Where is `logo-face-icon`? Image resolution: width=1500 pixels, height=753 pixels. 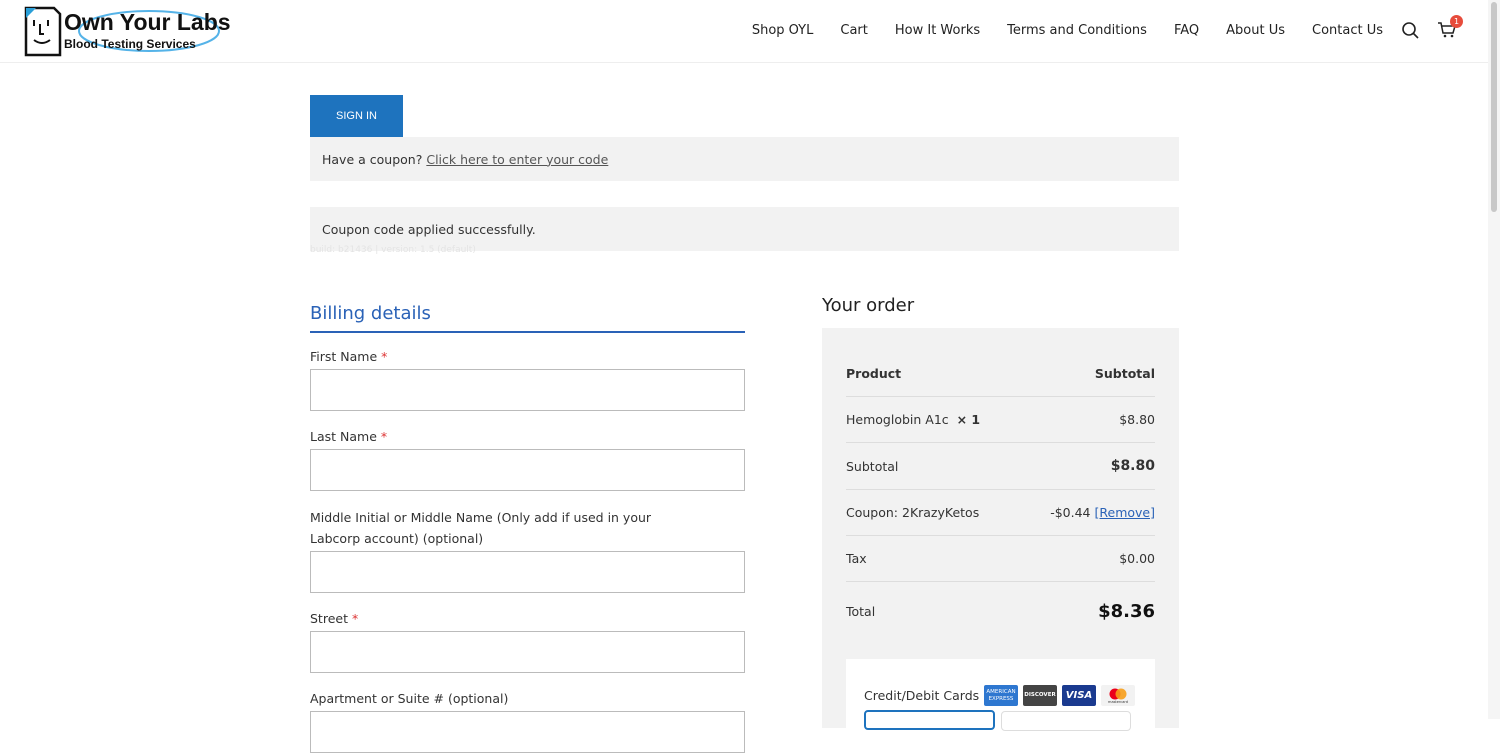 logo-face-icon is located at coordinates (122, 31).